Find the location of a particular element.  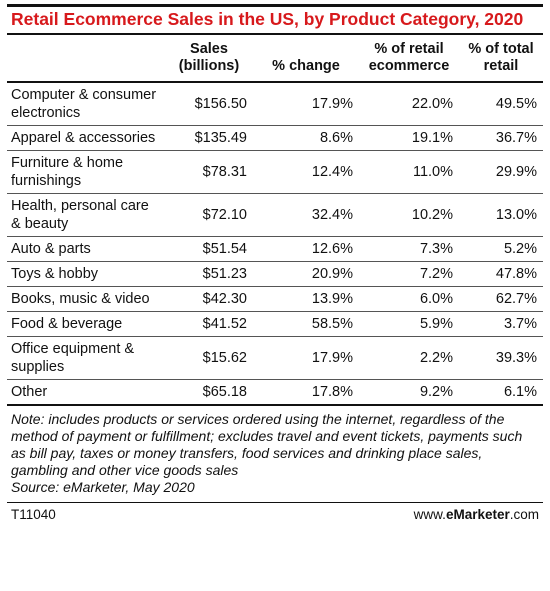

header-pct-ecommerce: % of retail ecommerce is located at coordinates (409, 59).